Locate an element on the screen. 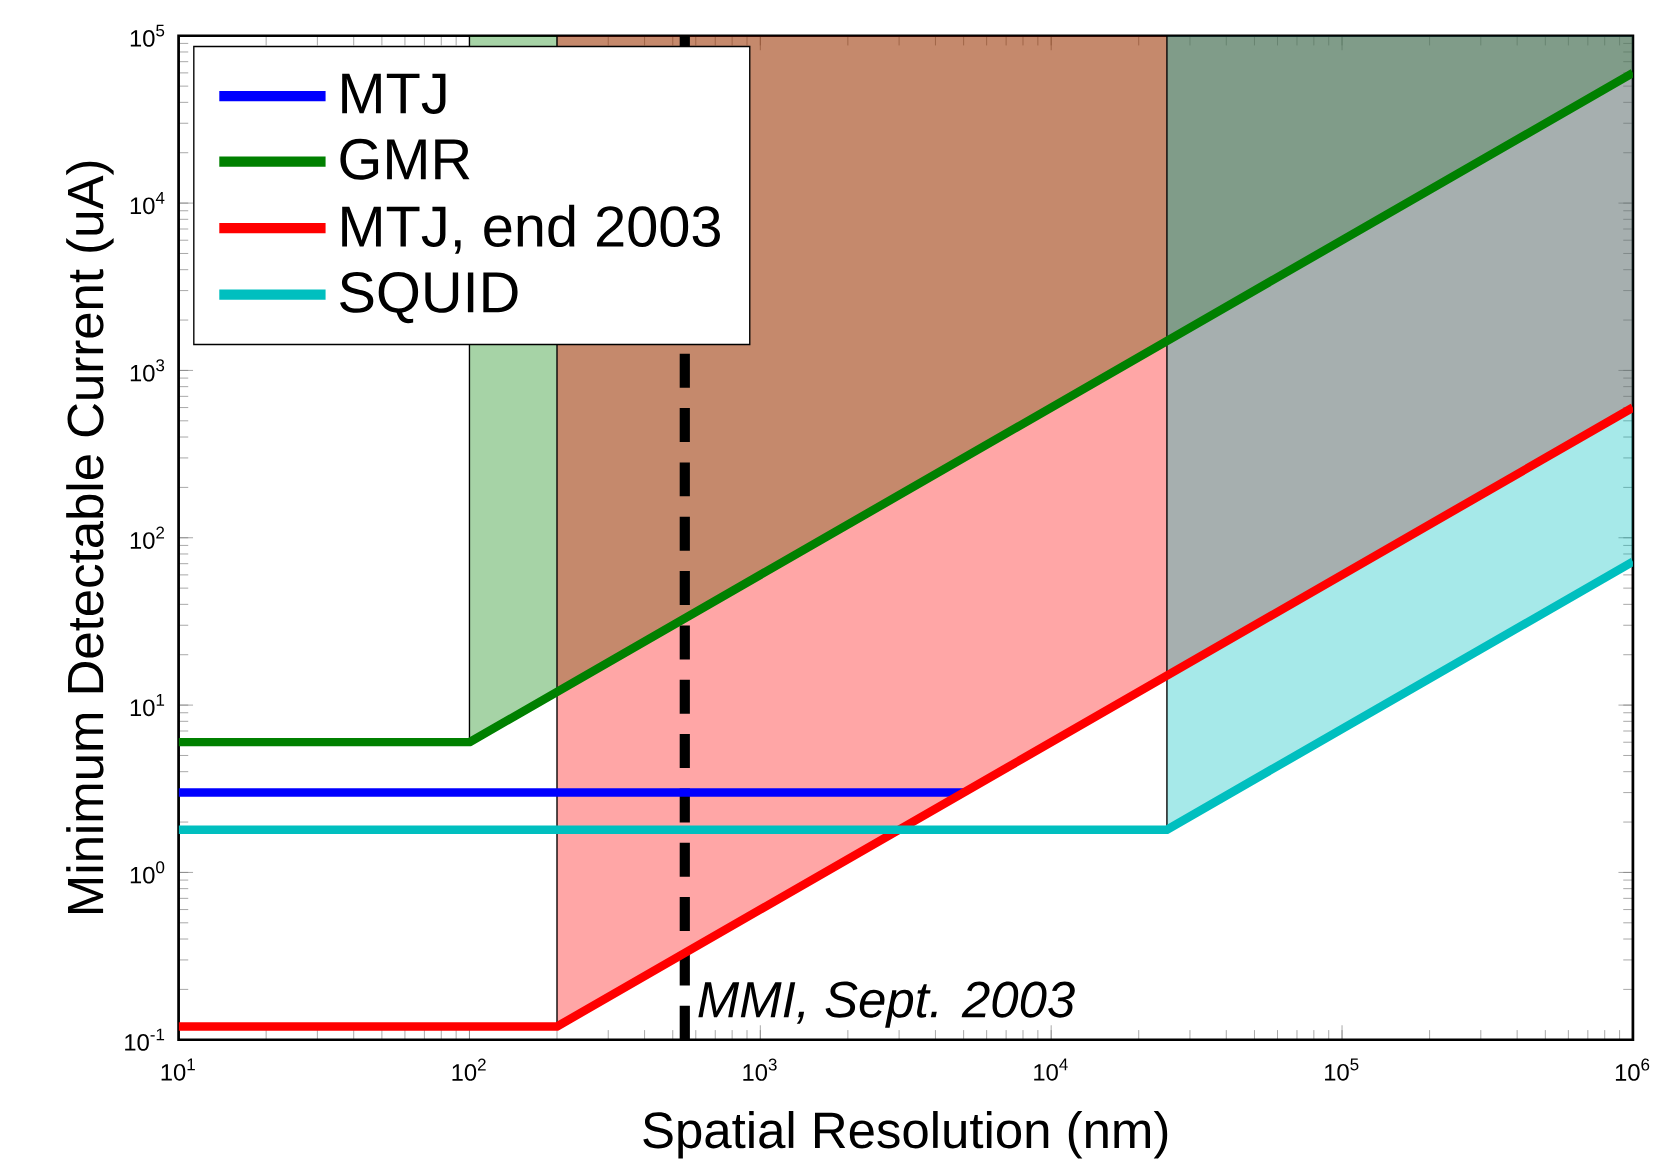 The image size is (1663, 1170). y-tick-label: 10$^{2}$ is located at coordinates (147, 537).